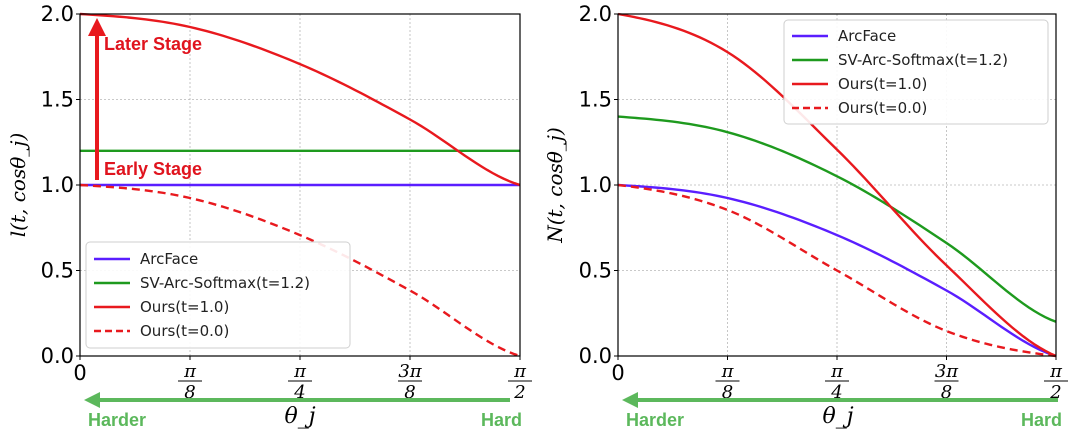 This screenshot has height=434, width=1080. What do you see at coordinates (923, 60) in the screenshot?
I see `right-legend-label-svarc: SV-Arc-Softmax(t=1.2)` at bounding box center [923, 60].